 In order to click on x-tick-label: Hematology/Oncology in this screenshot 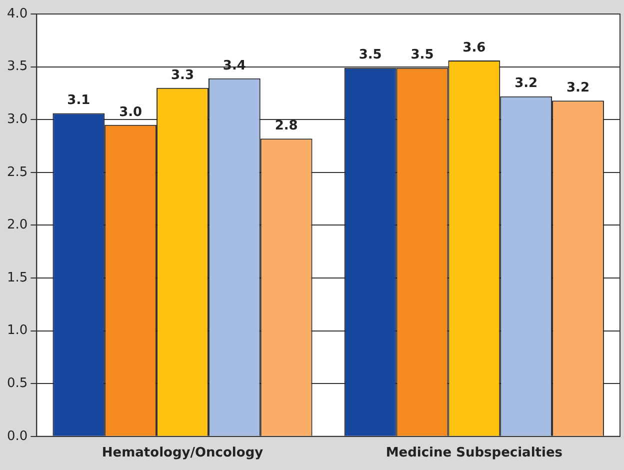, I will do `click(183, 453)`.